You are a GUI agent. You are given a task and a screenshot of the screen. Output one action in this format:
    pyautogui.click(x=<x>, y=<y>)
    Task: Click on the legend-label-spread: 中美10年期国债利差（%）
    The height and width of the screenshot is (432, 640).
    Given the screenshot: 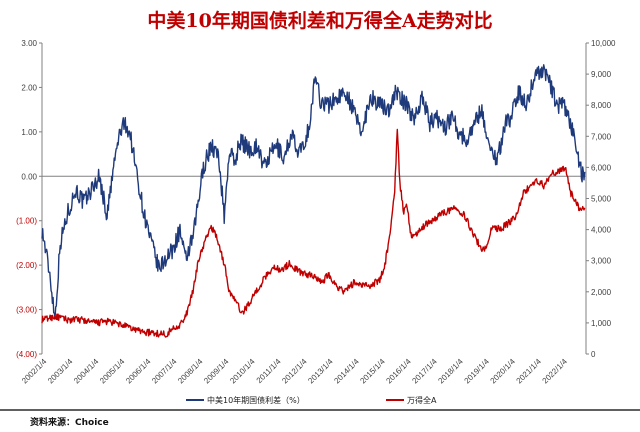 What is the action you would take?
    pyautogui.click(x=256, y=400)
    